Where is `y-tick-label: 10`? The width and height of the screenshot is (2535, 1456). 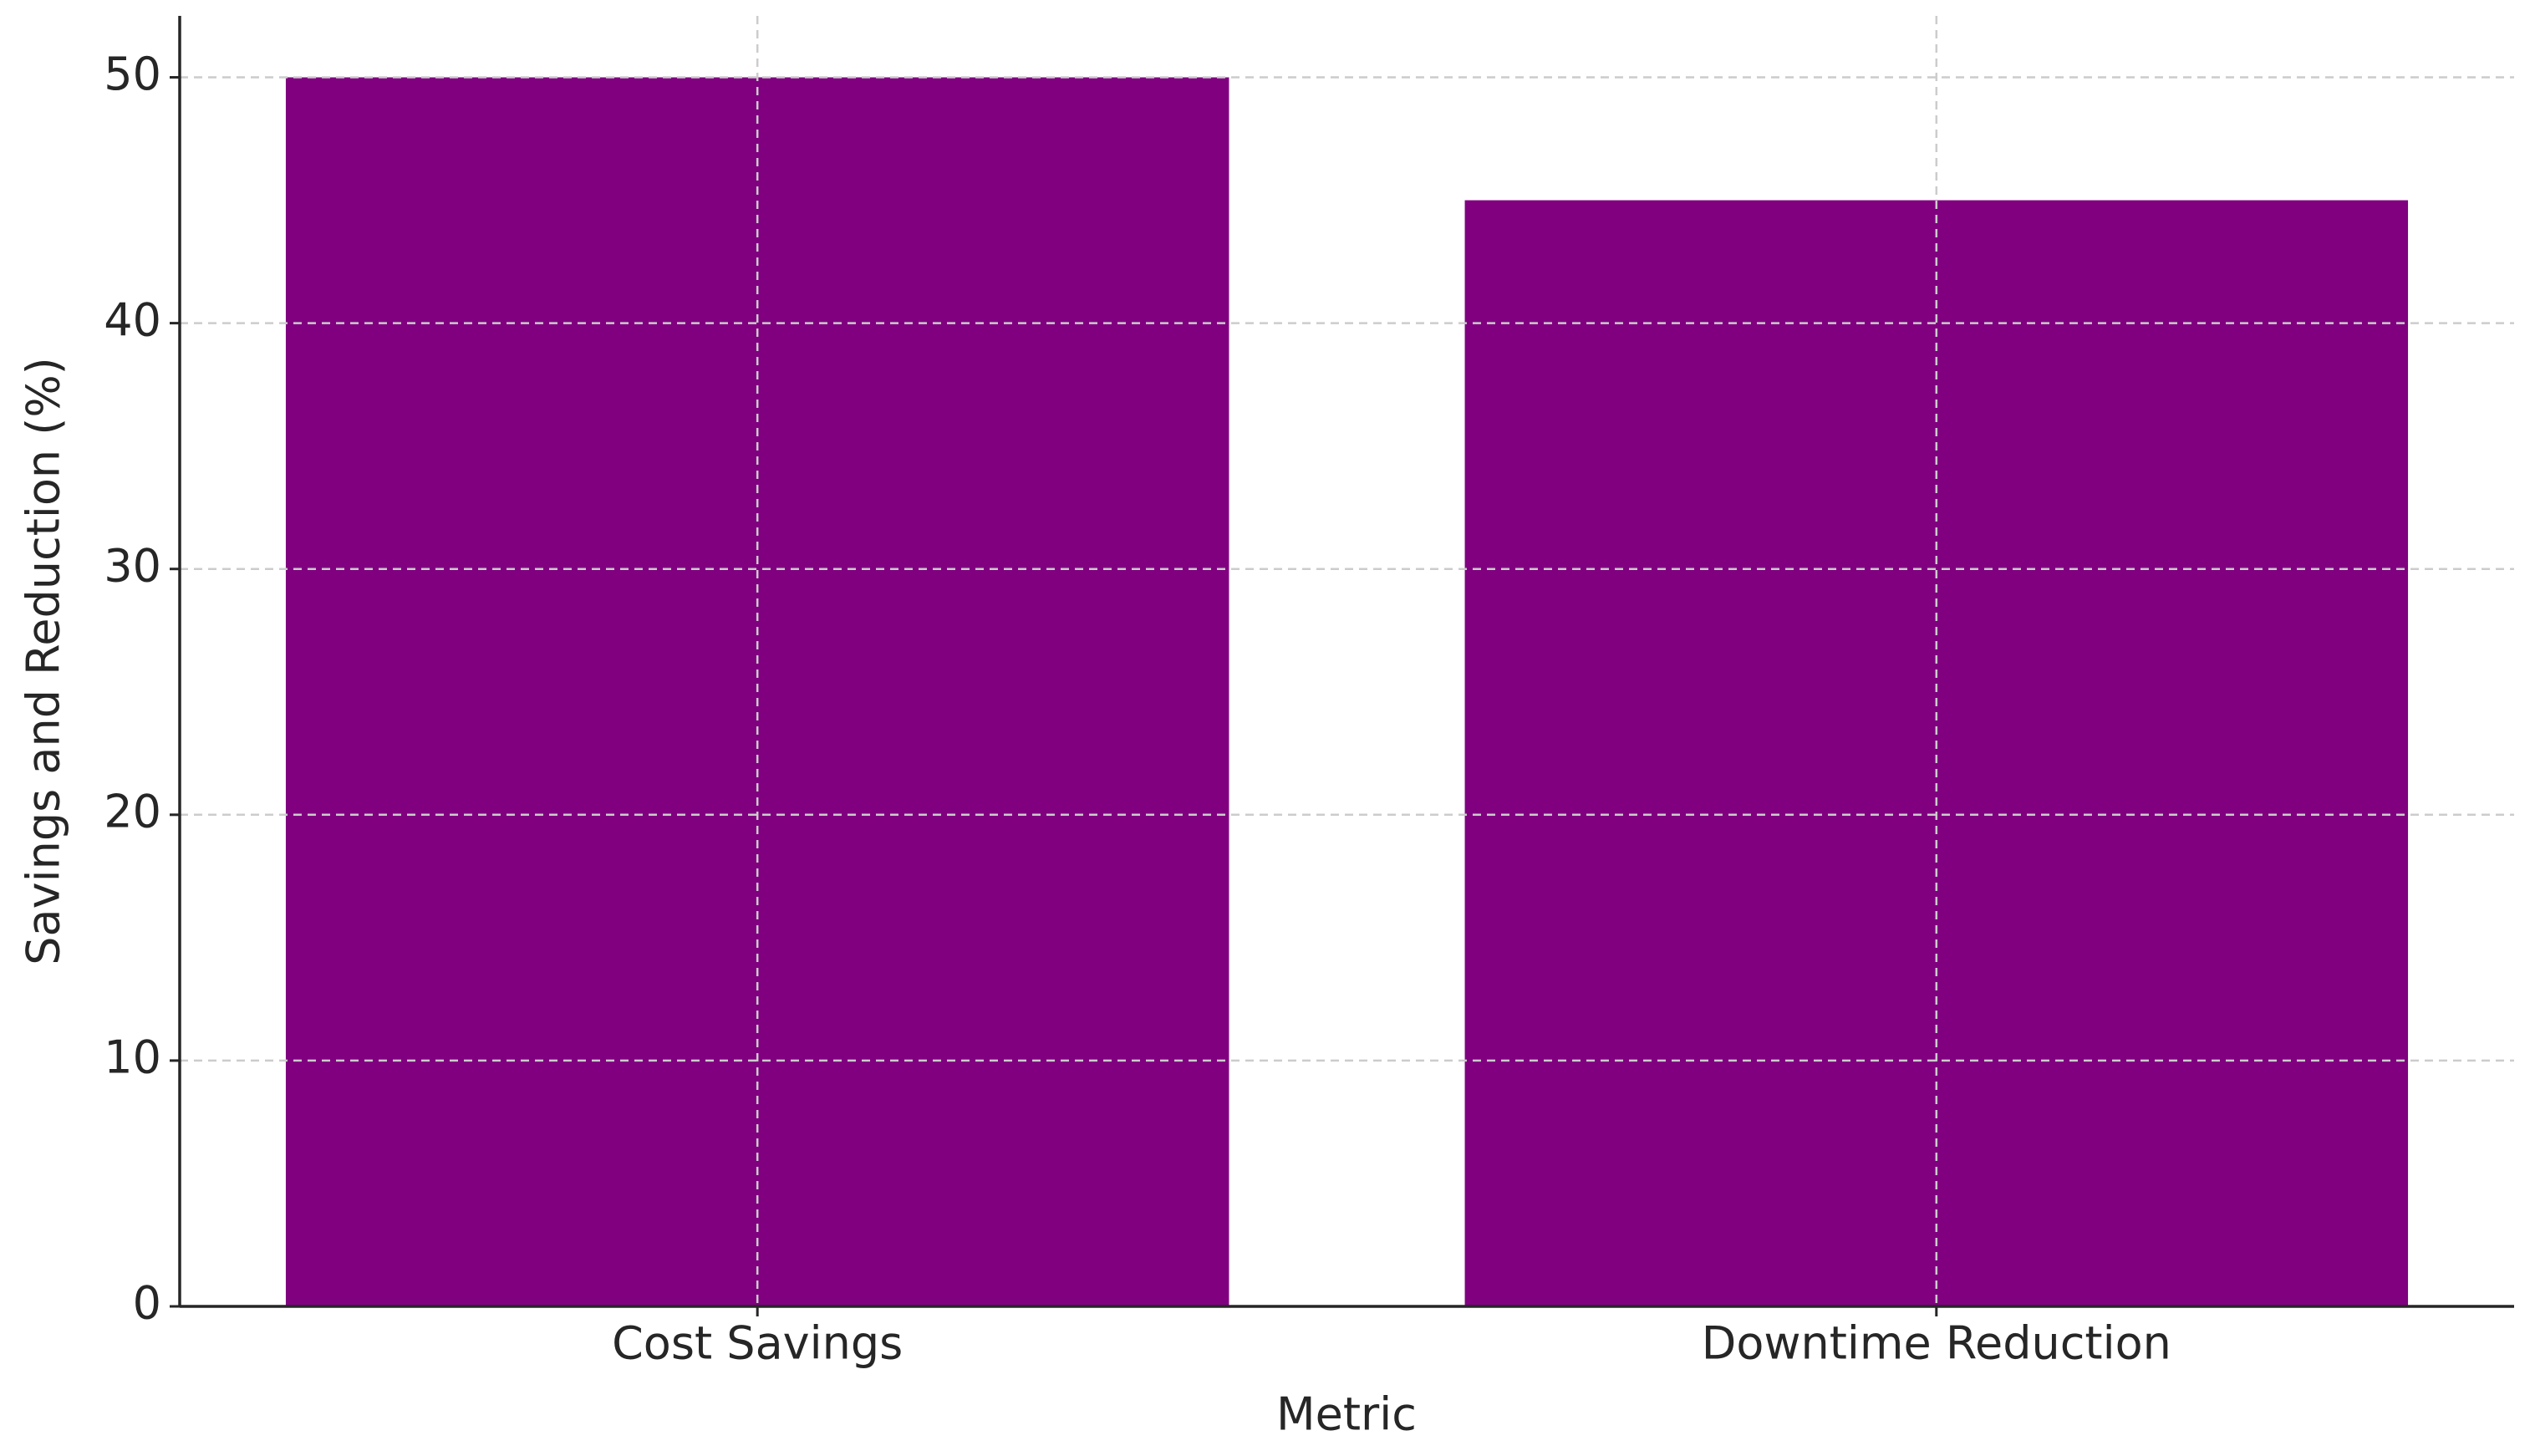
y-tick-label: 10 is located at coordinates (133, 1057).